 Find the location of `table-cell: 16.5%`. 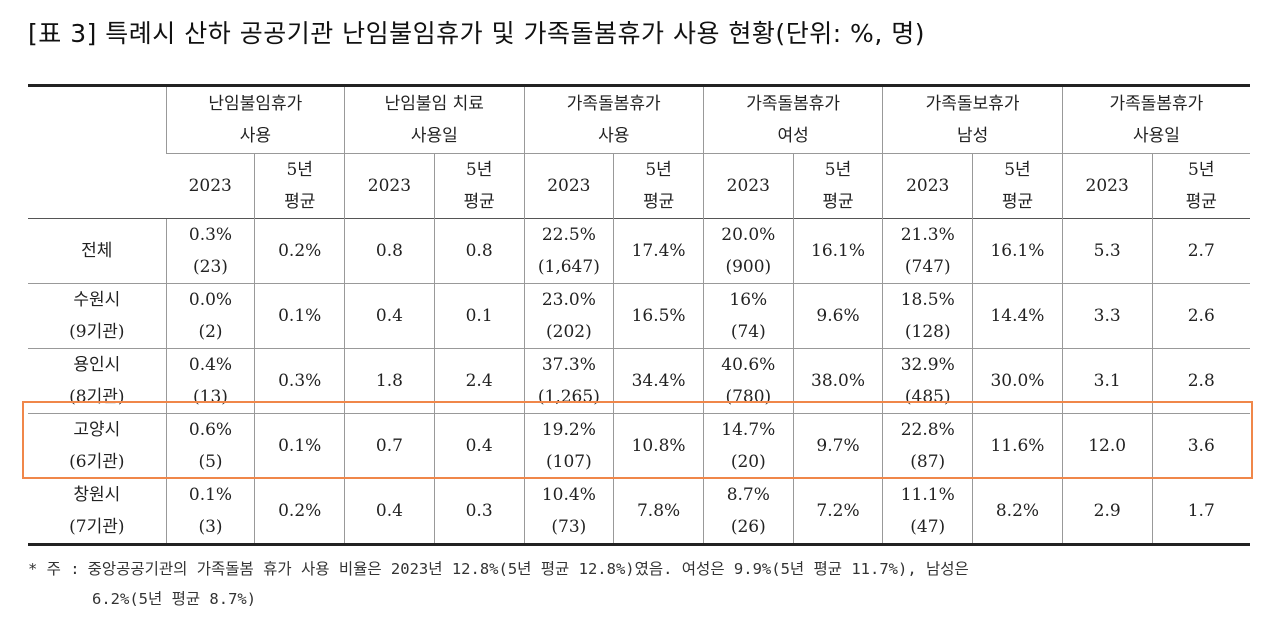

table-cell: 16.5% is located at coordinates (658, 316).